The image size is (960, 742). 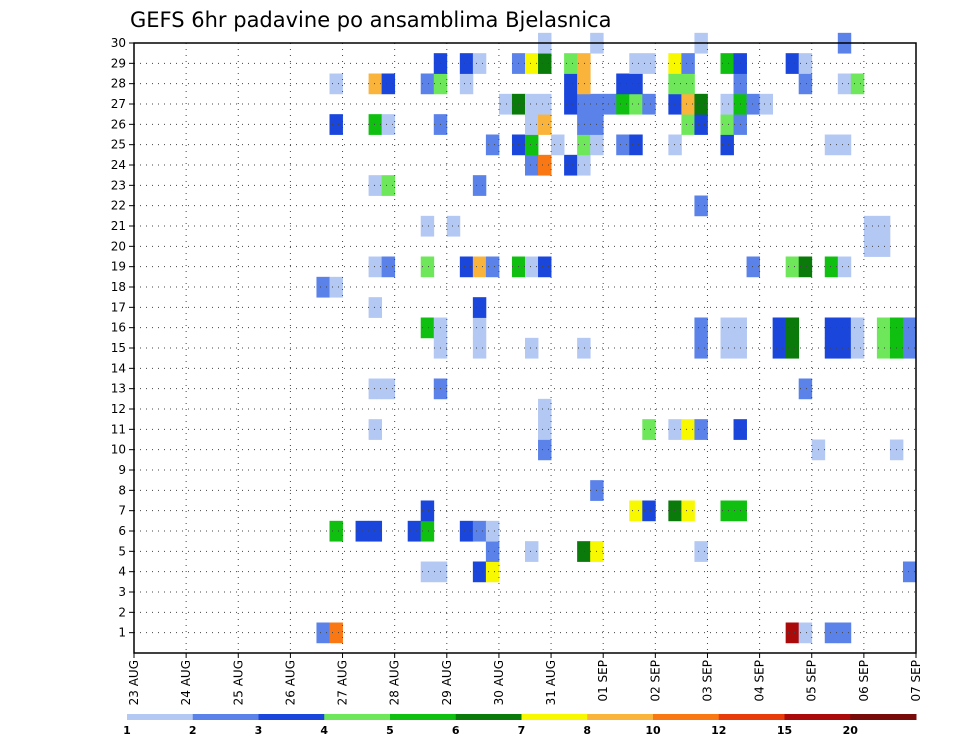 I want to click on x-tick-label: 27 AUG, so click(x=343, y=682).